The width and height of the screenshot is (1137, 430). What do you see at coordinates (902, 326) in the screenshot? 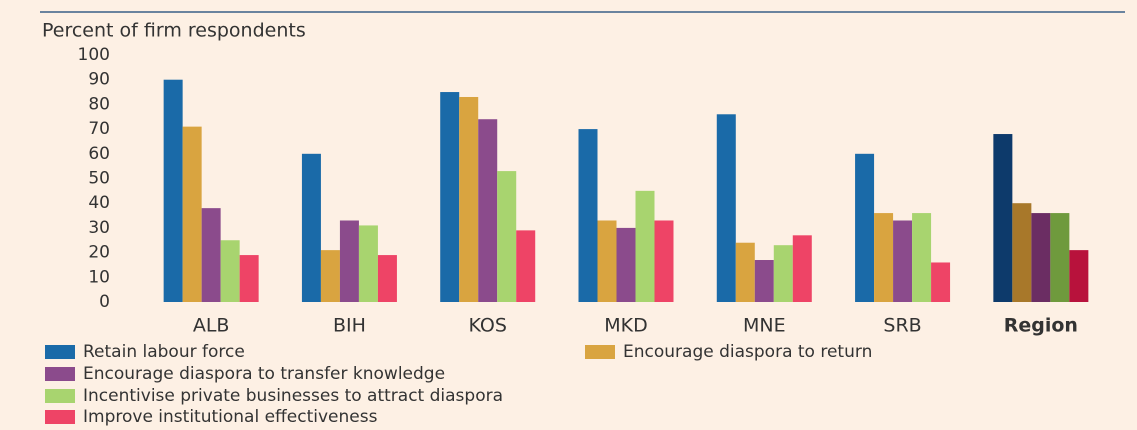
I see `x-tick-label: SRB` at bounding box center [902, 326].